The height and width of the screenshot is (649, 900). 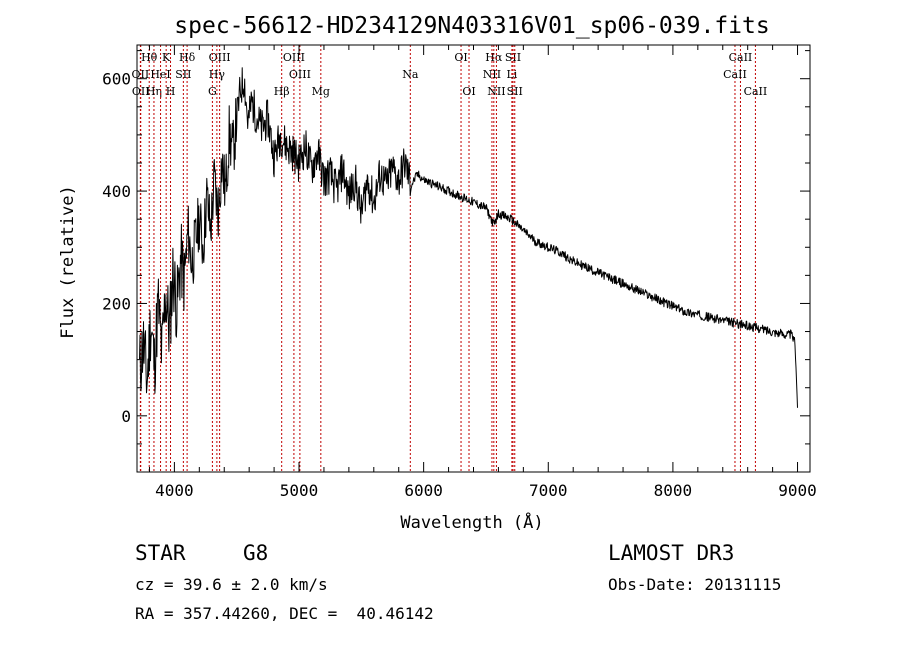 What do you see at coordinates (256, 553) in the screenshot?
I see `object-subclass: G8` at bounding box center [256, 553].